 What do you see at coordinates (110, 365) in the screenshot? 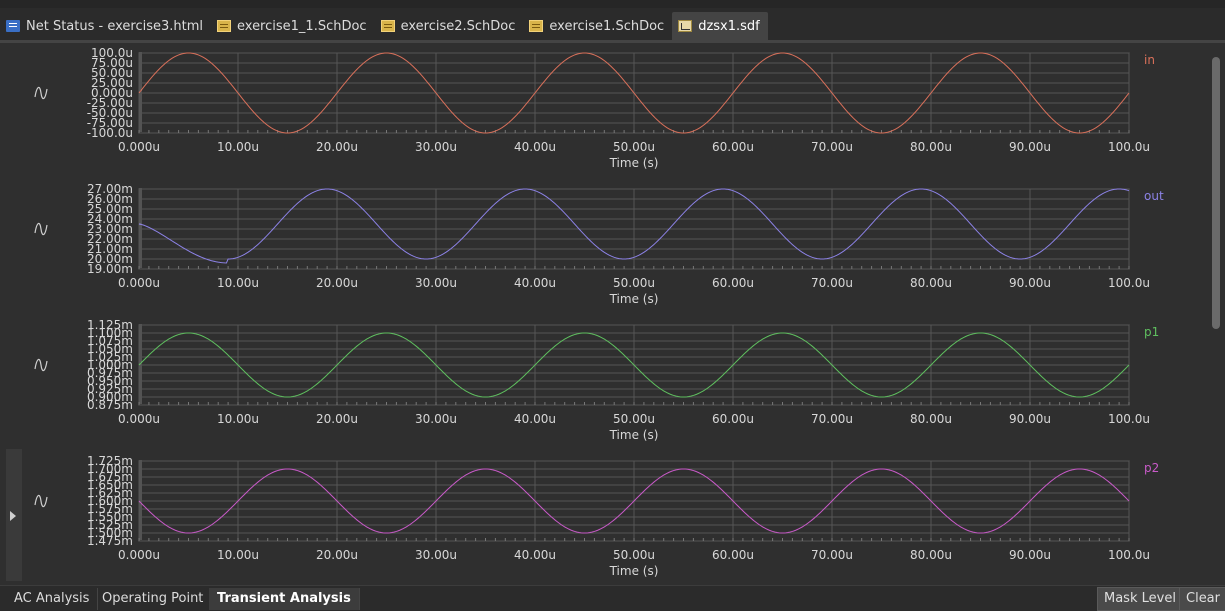
I see `y-tick-label: 1.000m` at bounding box center [110, 365].